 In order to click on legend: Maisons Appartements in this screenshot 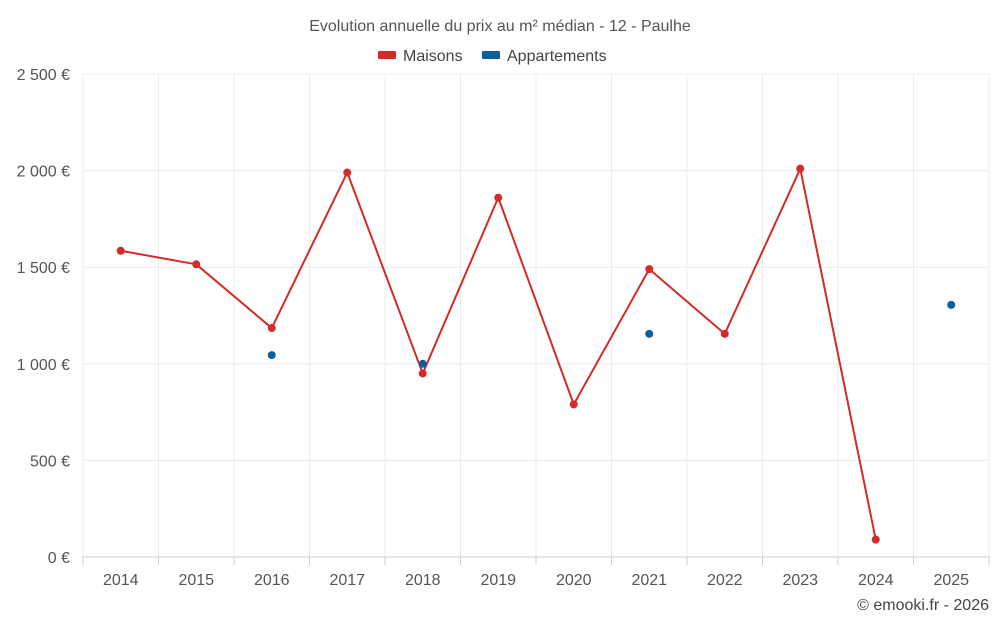, I will do `click(492, 56)`.